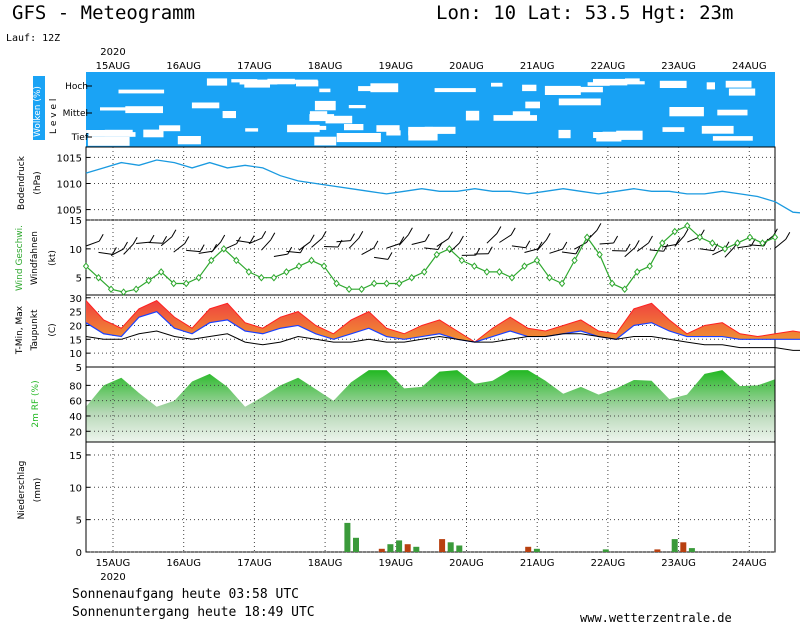 The image size is (800, 625). What do you see at coordinates (537, 563) in the screenshot?
I see `date-label-bottom: 21AUG` at bounding box center [537, 563].